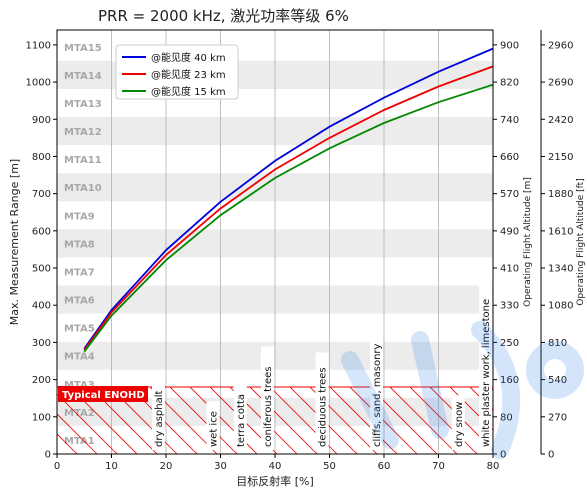  What do you see at coordinates (551, 455) in the screenshot?
I see `y3-tick-label: 0` at bounding box center [551, 455].